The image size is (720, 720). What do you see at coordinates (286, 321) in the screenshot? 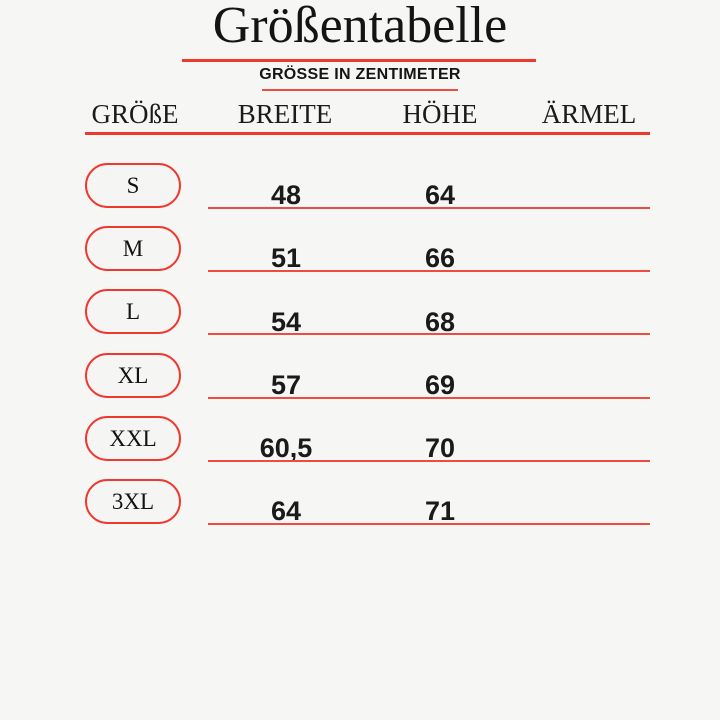
I see `breite-value: 54` at bounding box center [286, 321].